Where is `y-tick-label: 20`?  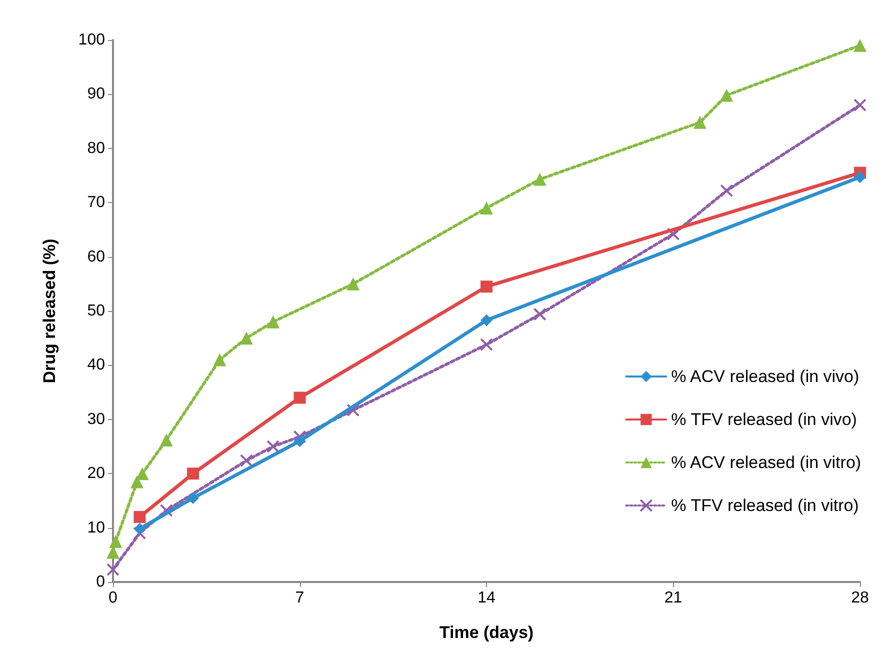
y-tick-label: 20 is located at coordinates (96, 473).